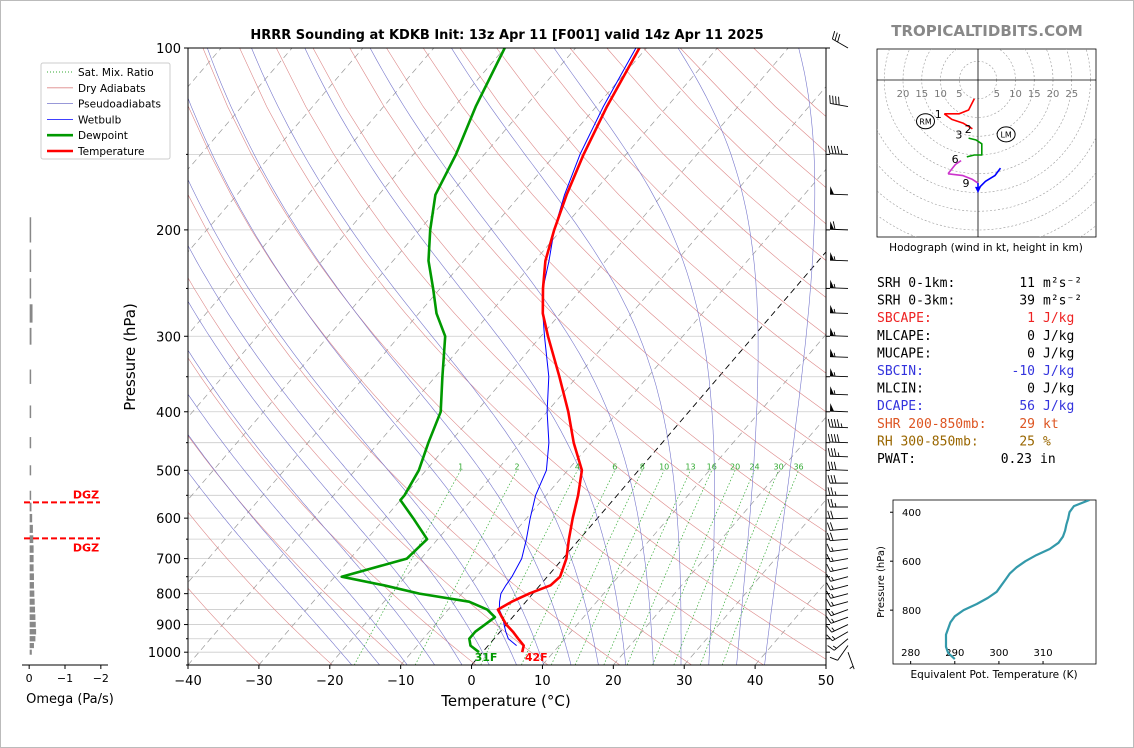 The height and width of the screenshot is (748, 1134). I want to click on index-unit: m²s⁻², so click(1062, 283).